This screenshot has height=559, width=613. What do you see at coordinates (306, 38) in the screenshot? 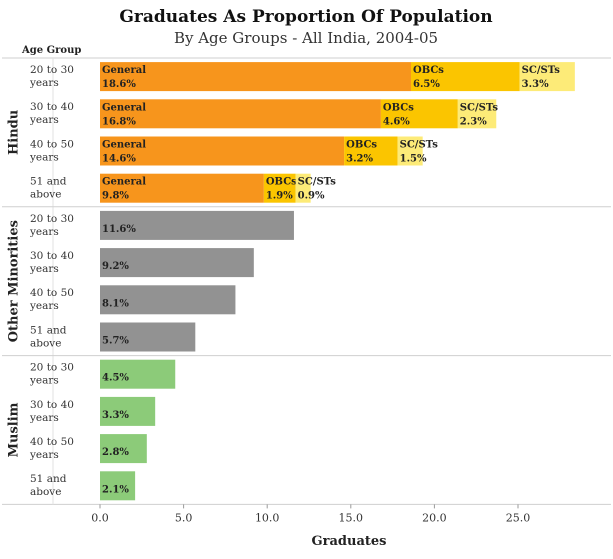
I see `chart-subtitle: By Age Groups - All India, 2004-05` at bounding box center [306, 38].